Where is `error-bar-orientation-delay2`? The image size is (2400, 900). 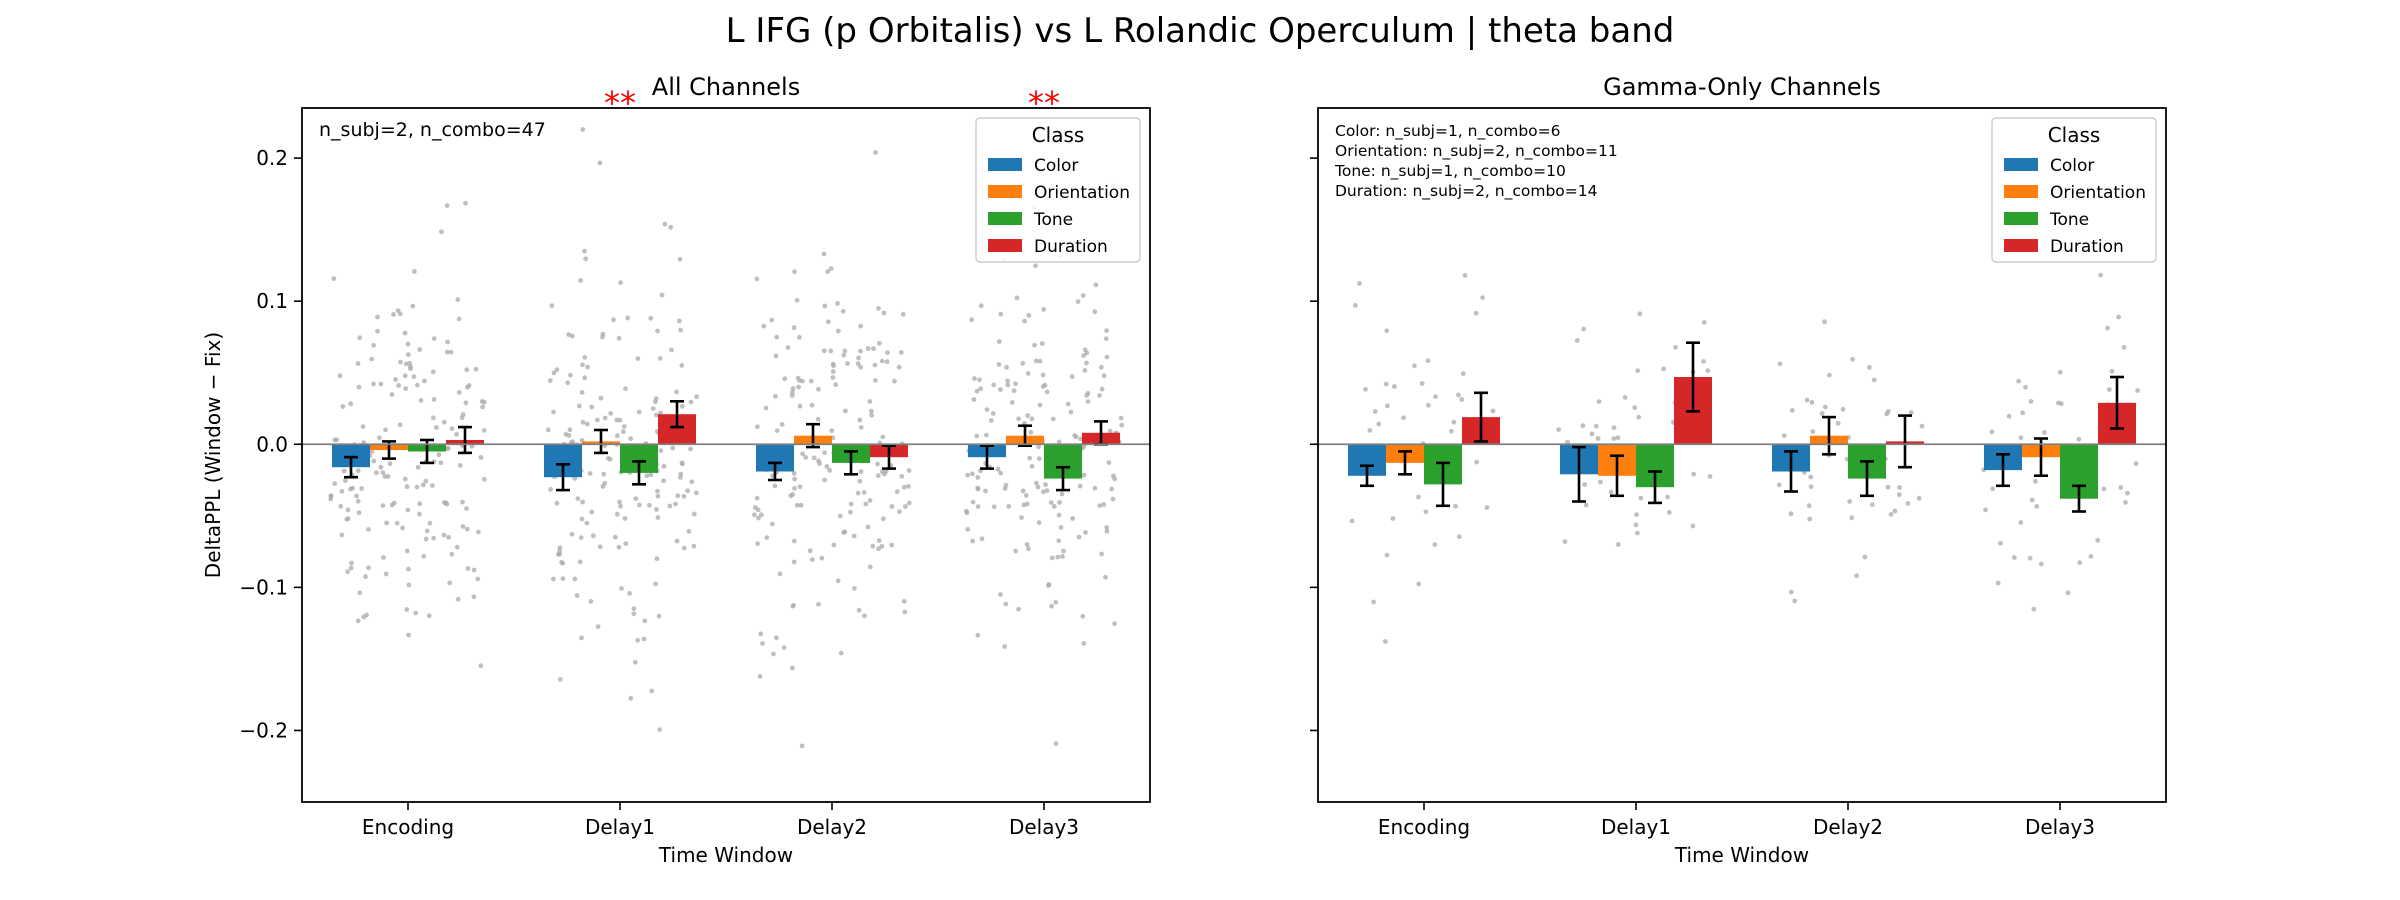
error-bar-orientation-delay2 is located at coordinates (1829, 435).